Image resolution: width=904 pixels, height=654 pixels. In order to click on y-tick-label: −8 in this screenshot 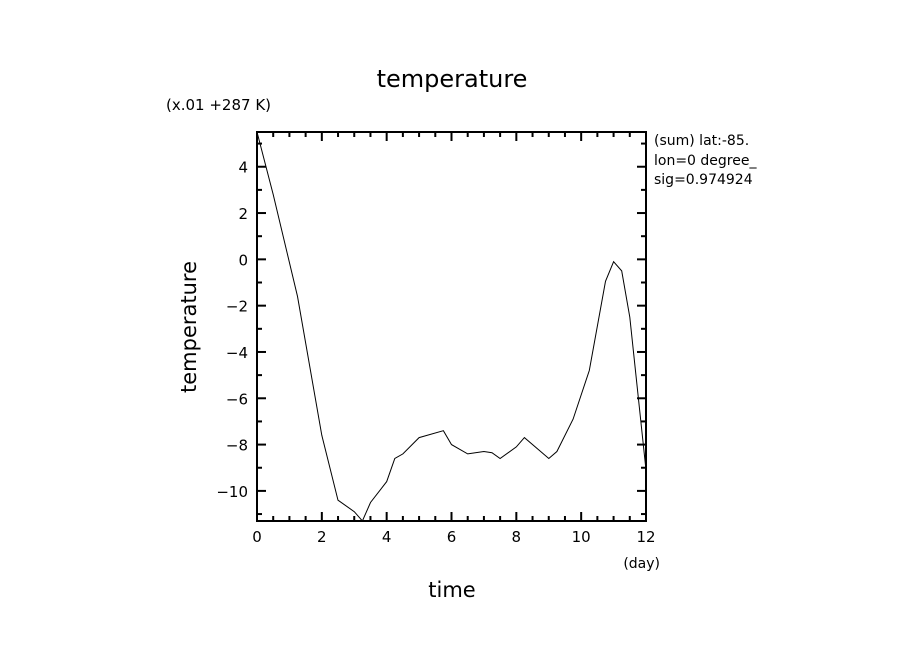, I will do `click(237, 446)`.